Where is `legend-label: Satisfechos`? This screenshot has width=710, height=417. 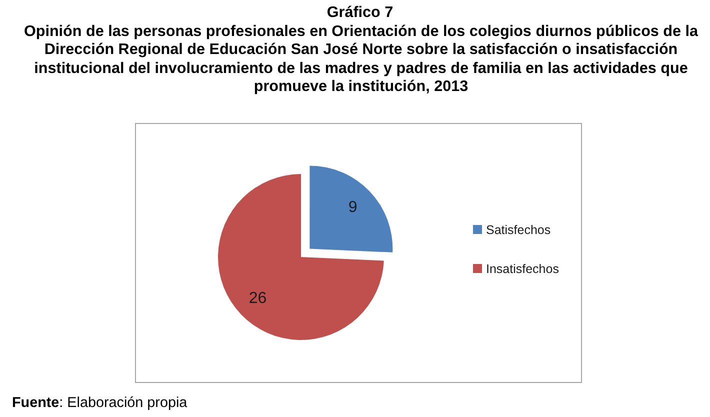 legend-label: Satisfechos is located at coordinates (518, 229).